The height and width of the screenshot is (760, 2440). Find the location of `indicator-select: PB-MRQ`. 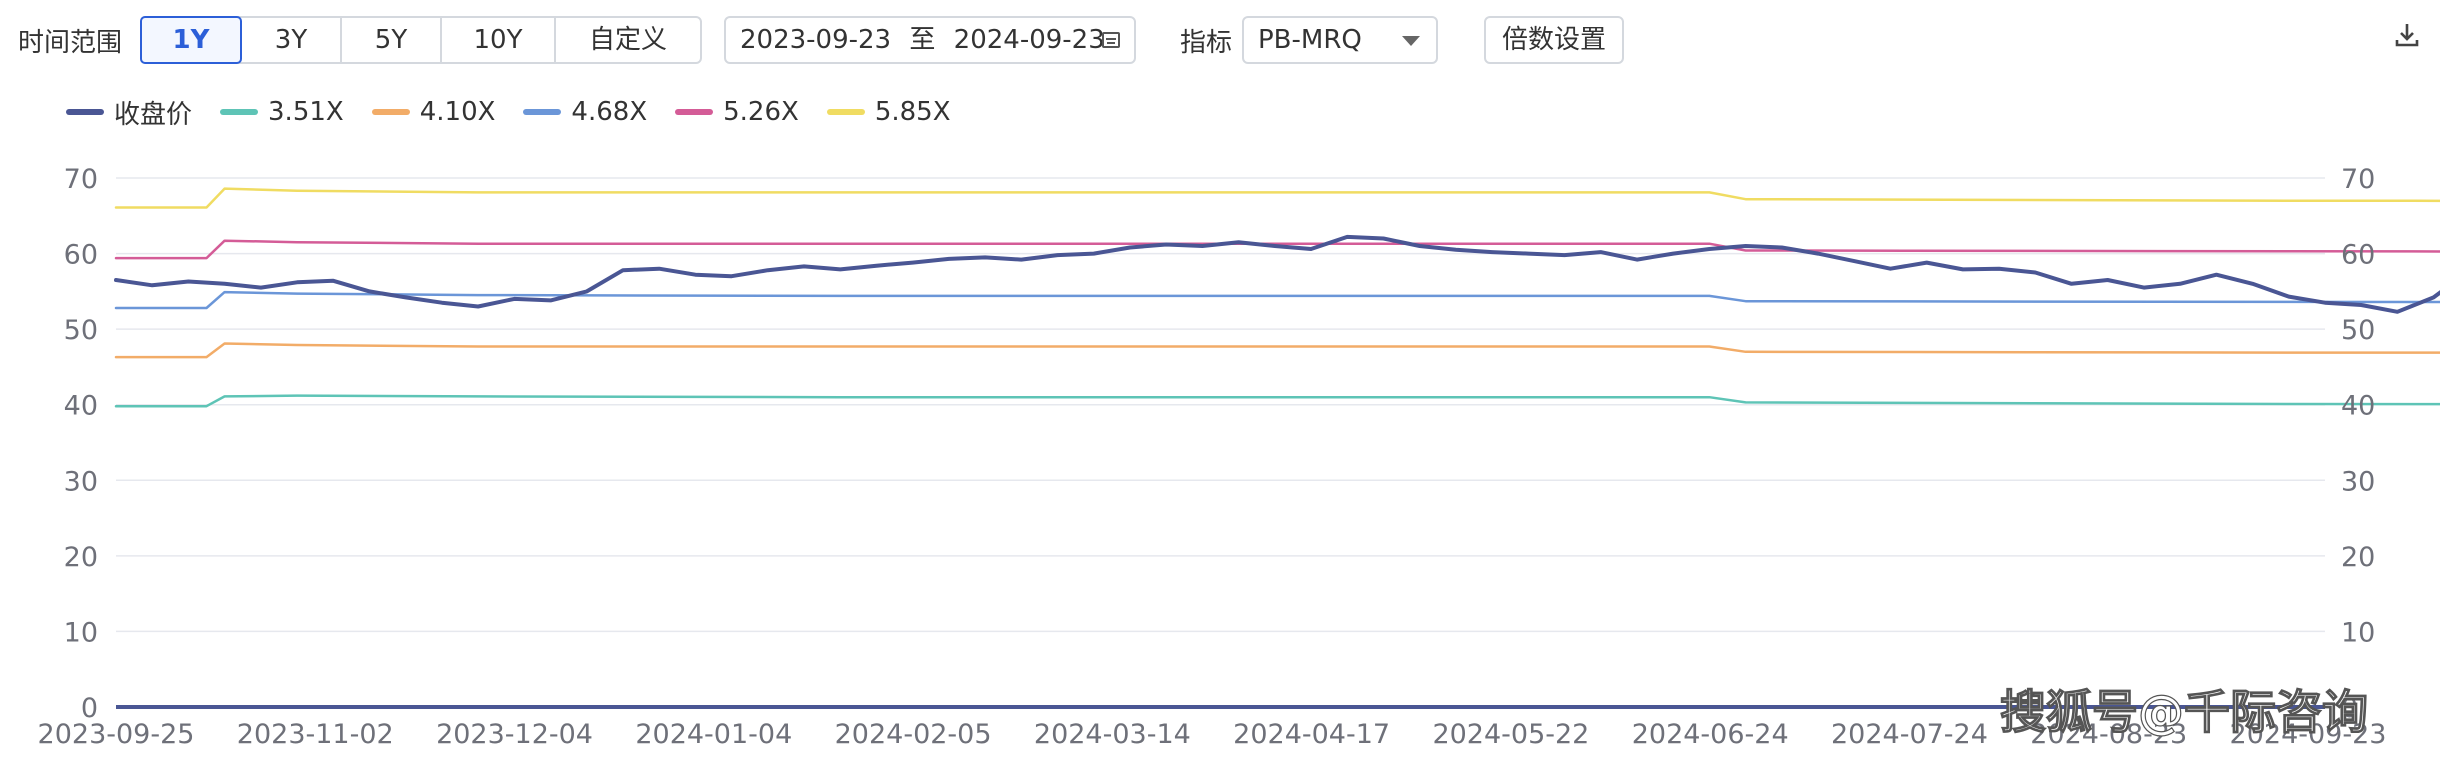

indicator-select: PB-MRQ is located at coordinates (1340, 40).